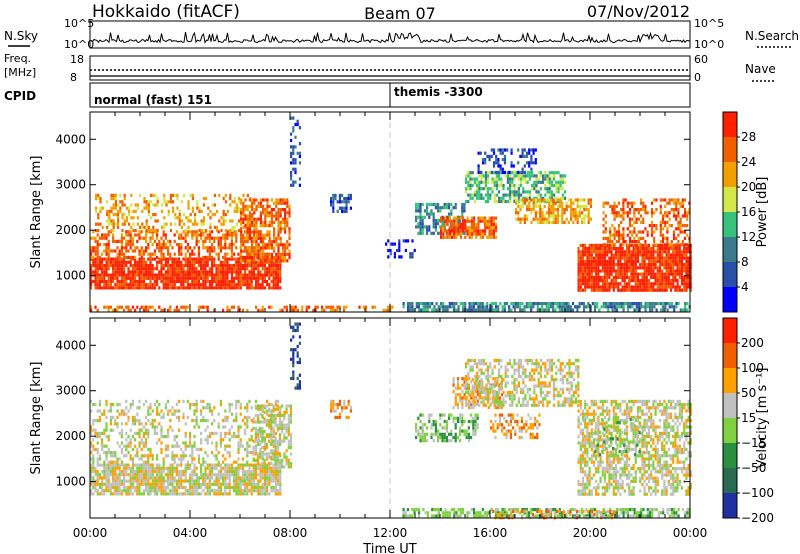 This screenshot has height=554, width=800. What do you see at coordinates (36, 212) in the screenshot?
I see `power-ylabel: Slant Range [km]` at bounding box center [36, 212].